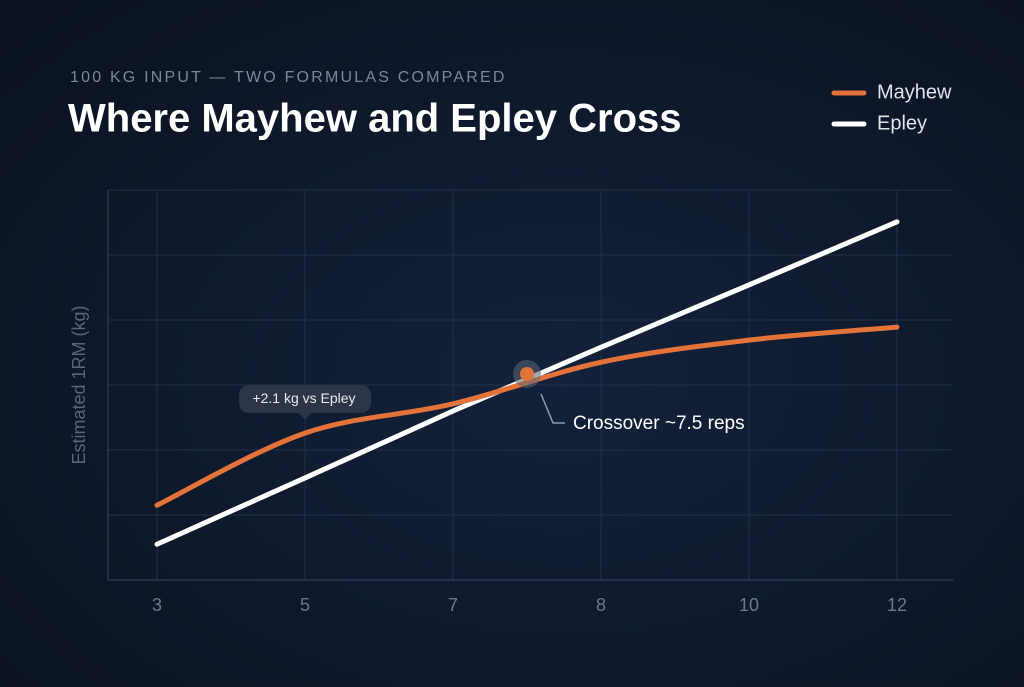 Image resolution: width=1024 pixels, height=687 pixels. What do you see at coordinates (902, 123) in the screenshot?
I see `legend-label: Epley` at bounding box center [902, 123].